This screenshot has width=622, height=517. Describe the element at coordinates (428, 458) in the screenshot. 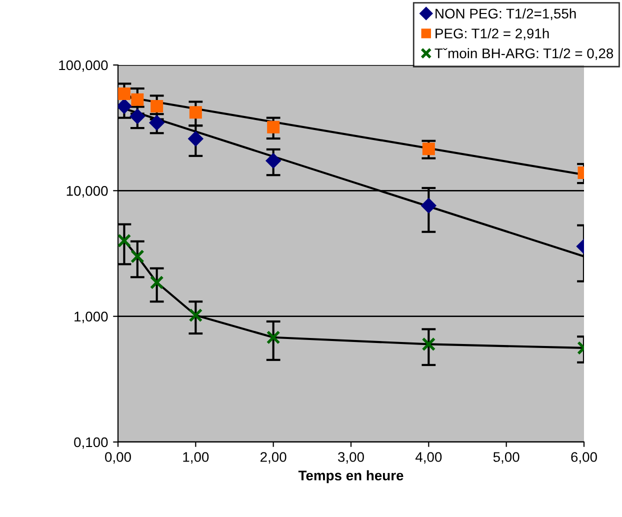

I see `x-tick-label: 4,00` at that location.